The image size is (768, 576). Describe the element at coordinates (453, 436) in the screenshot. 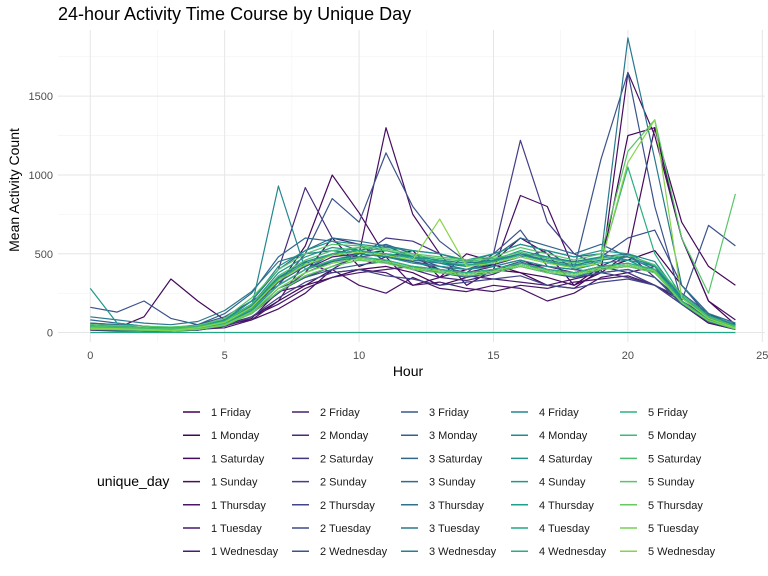

I see `legend-label: 3 Monday` at that location.